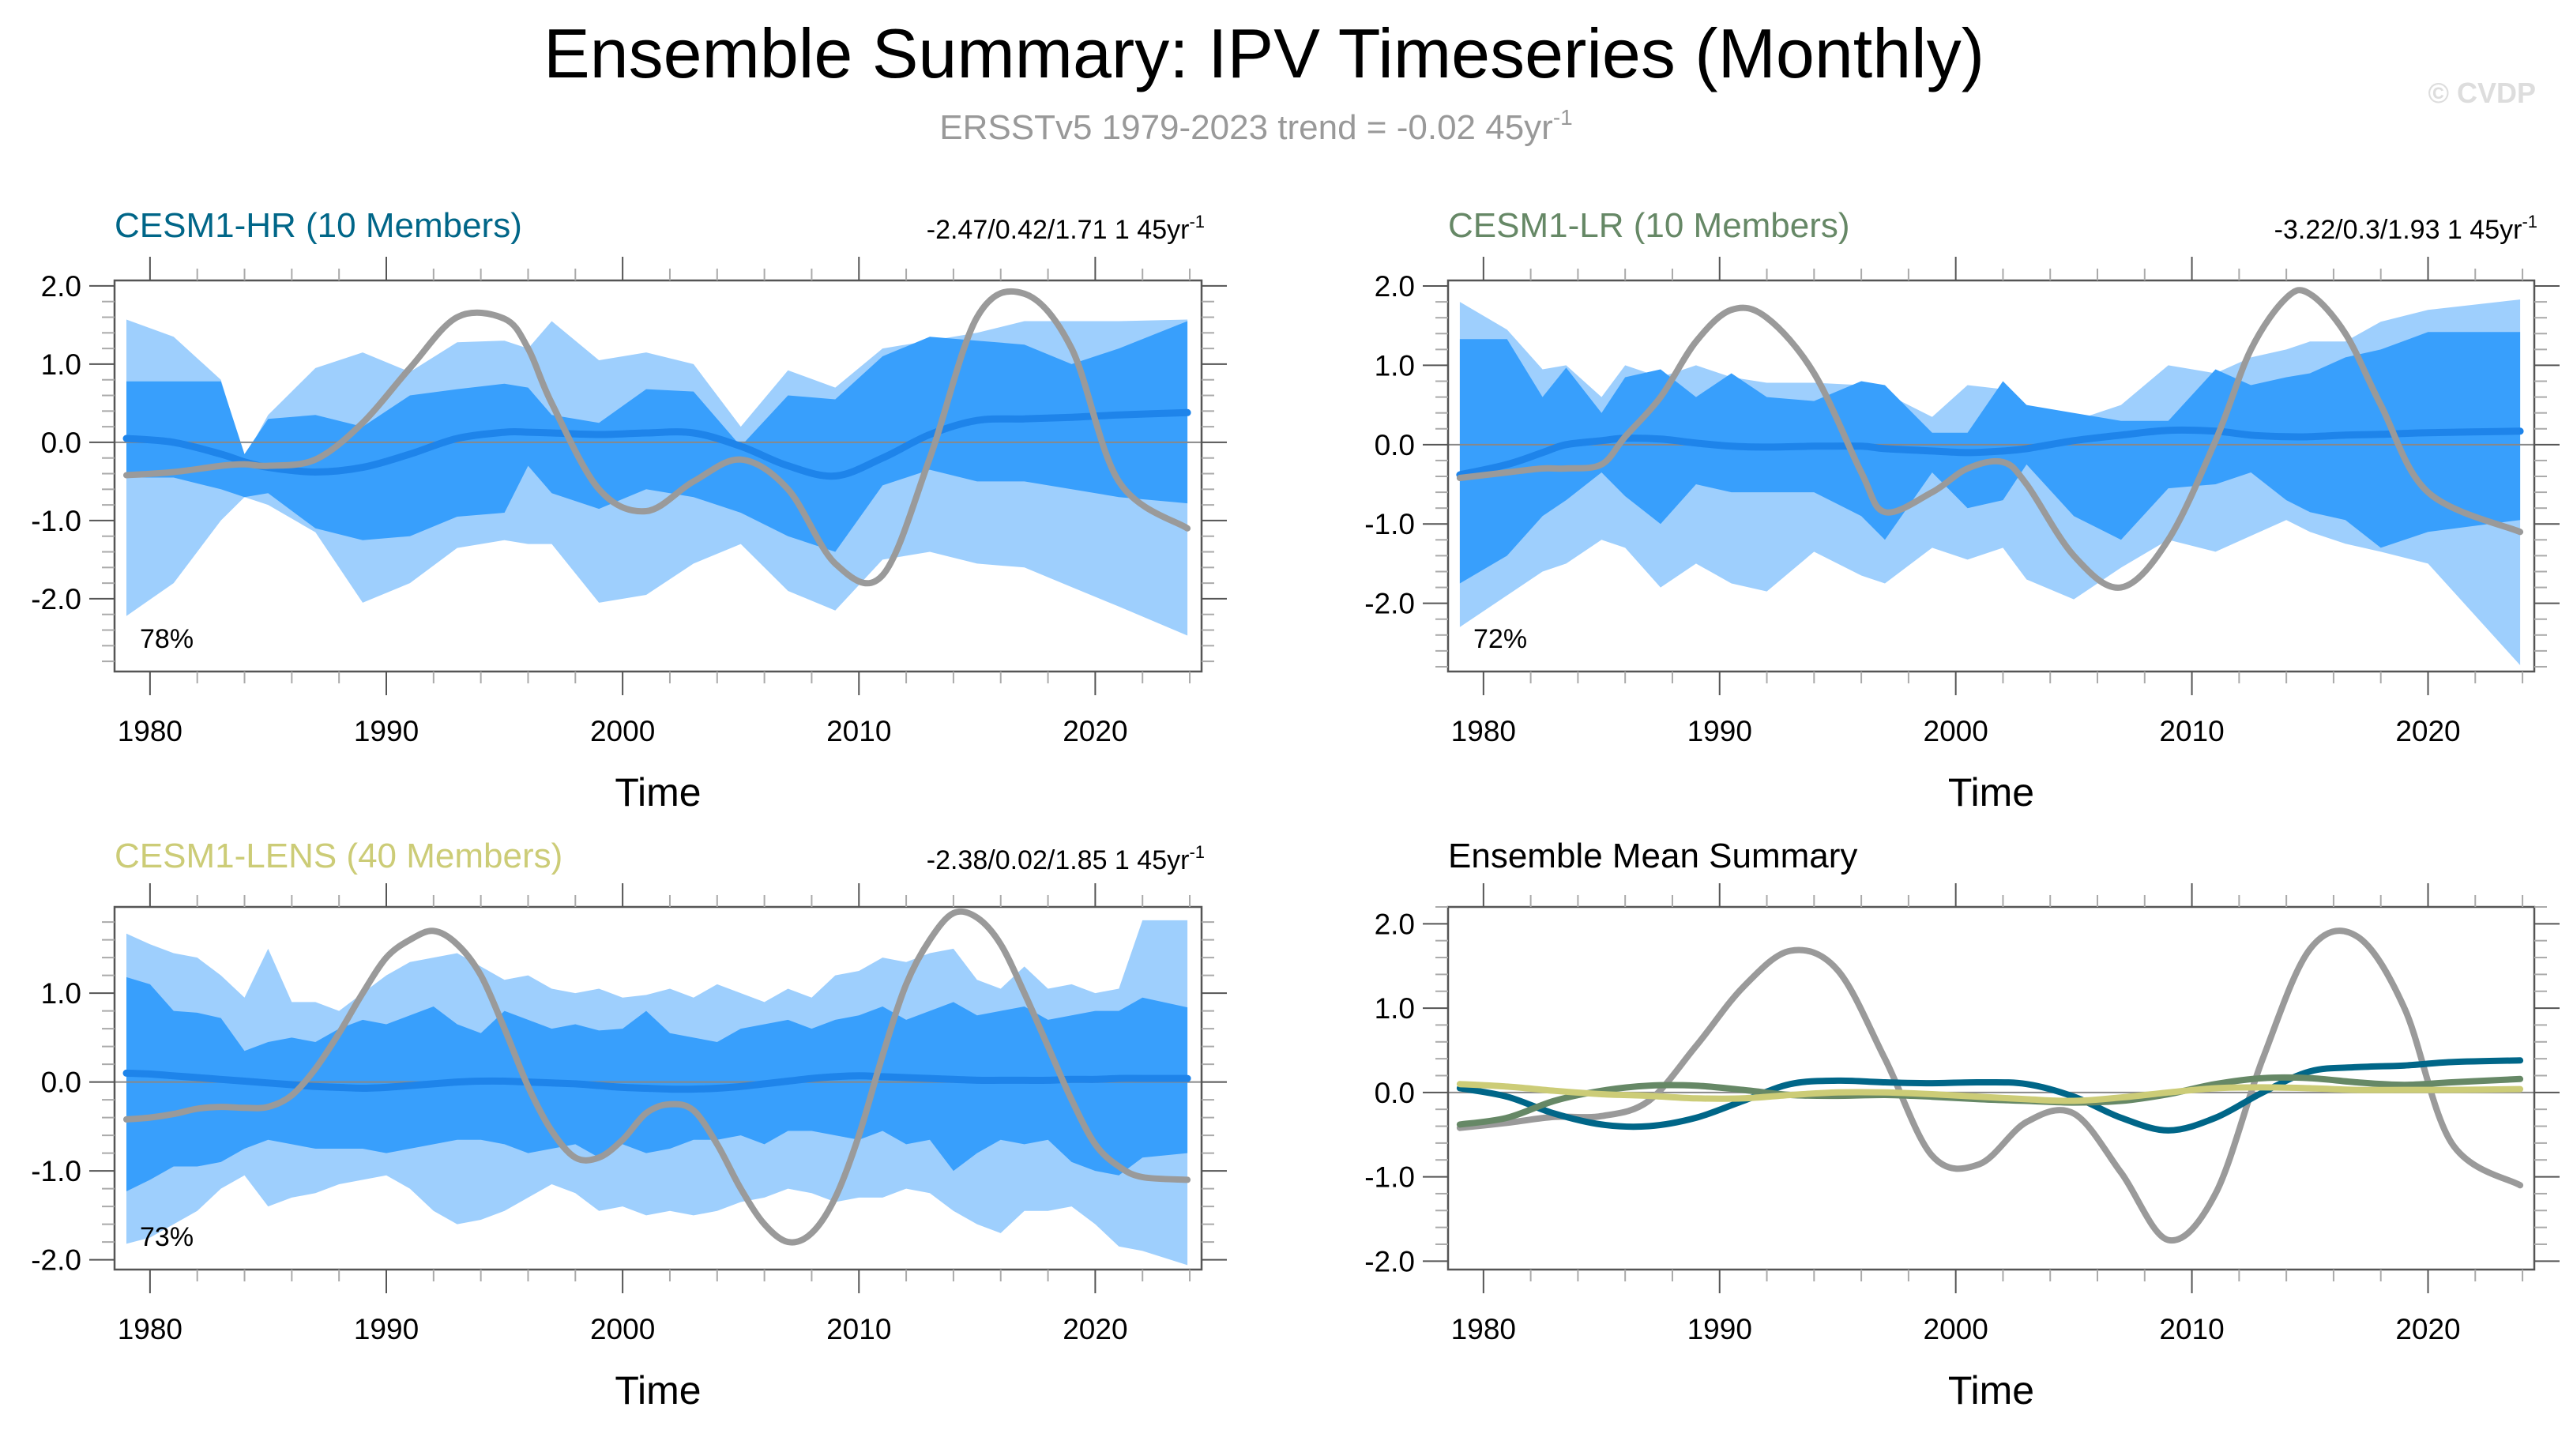 The height and width of the screenshot is (1456, 2573). I want to click on percent-label: 78%, so click(167, 639).